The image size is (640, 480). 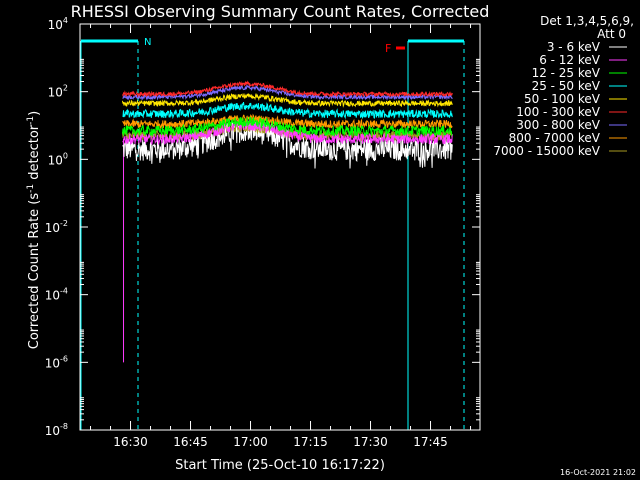 I want to click on y-tick-label: 10⁻⁸, so click(x=56, y=430).